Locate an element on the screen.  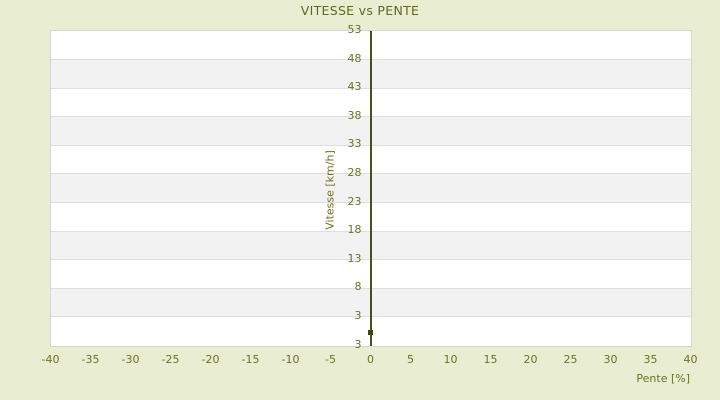
x-tick-label: 40 is located at coordinates (690, 359).